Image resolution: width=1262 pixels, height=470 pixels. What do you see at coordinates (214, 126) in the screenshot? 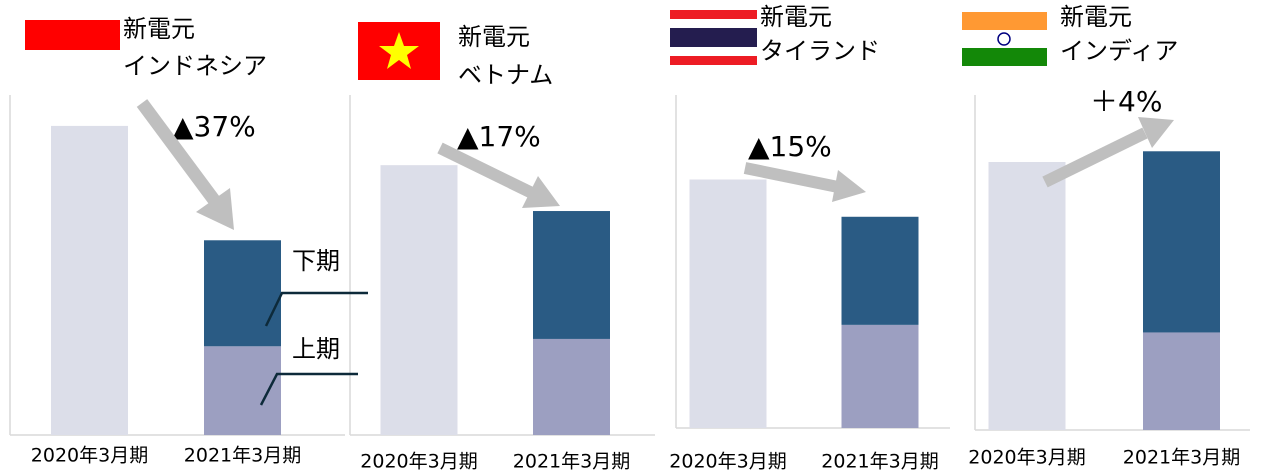
I see `change-label: ▲37%` at bounding box center [214, 126].